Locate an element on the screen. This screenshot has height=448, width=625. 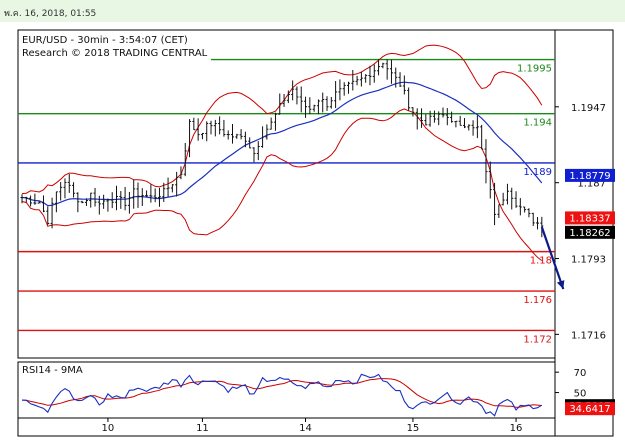
x-tick-label: 11 is located at coordinates (202, 428).